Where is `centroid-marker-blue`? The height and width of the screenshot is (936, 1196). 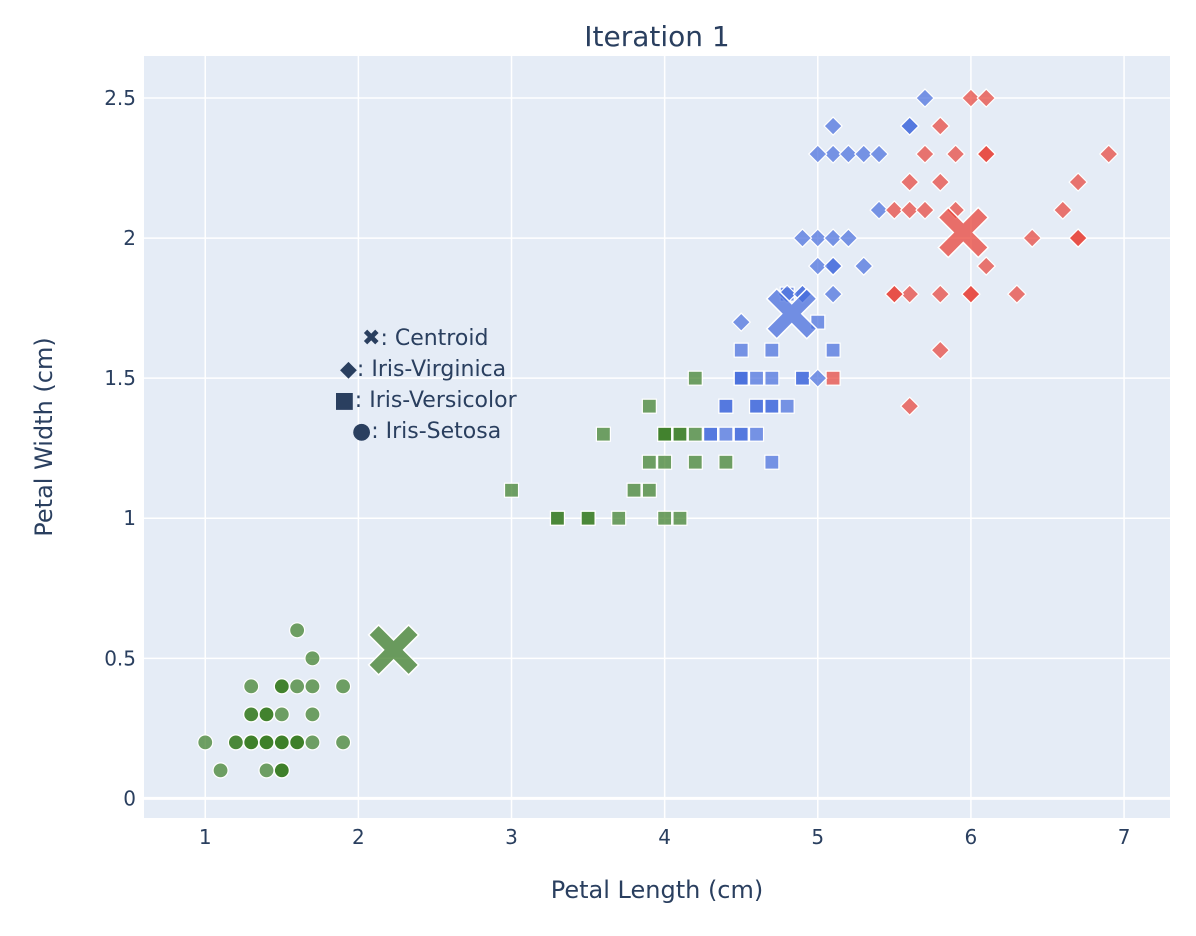
centroid-marker-blue is located at coordinates (791, 313).